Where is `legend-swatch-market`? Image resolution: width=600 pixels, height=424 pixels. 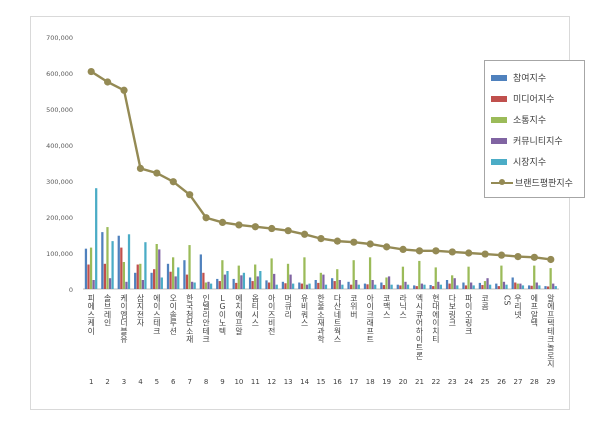 legend-swatch-market is located at coordinates (499, 161).